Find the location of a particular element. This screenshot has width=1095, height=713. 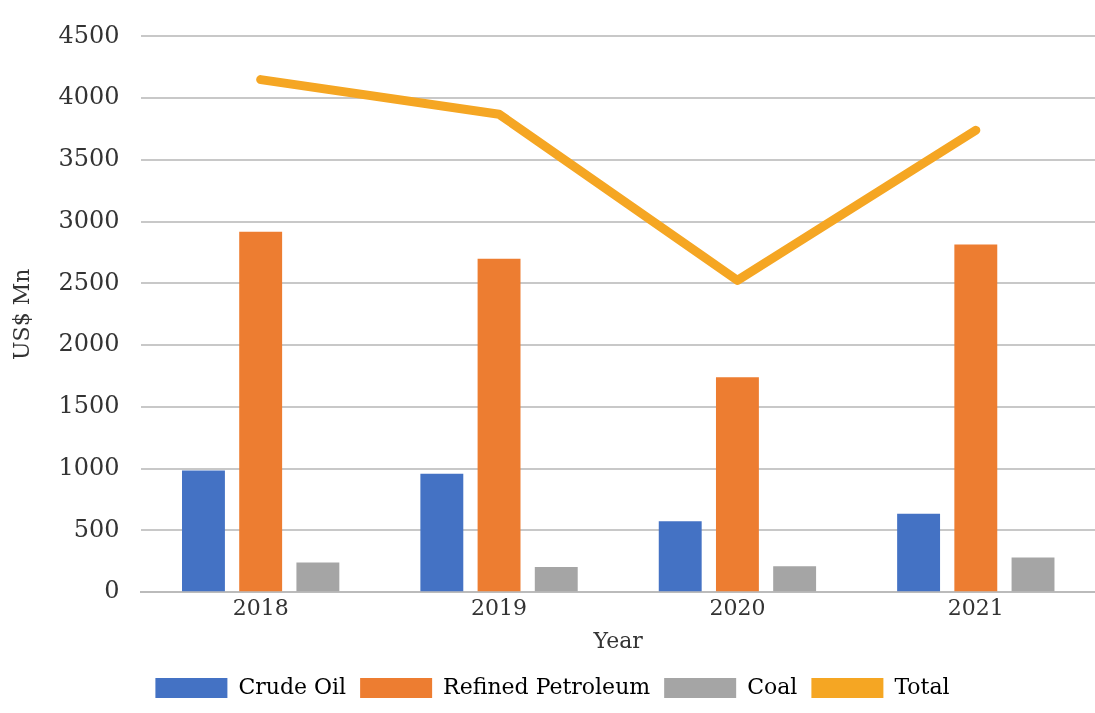

x-axis-title: Year is located at coordinates (618, 640).